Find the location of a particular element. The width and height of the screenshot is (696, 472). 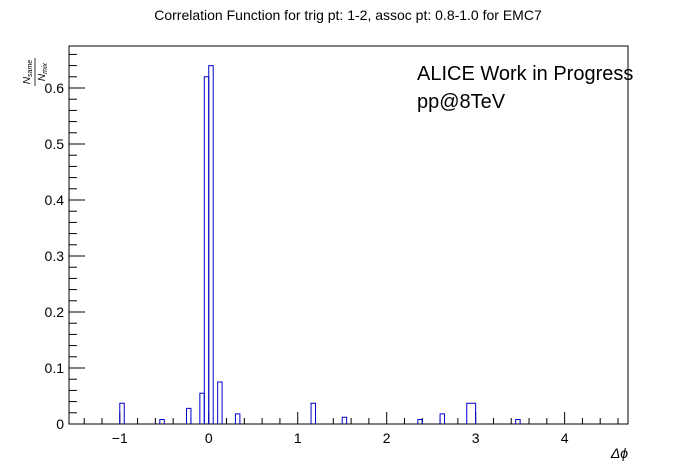

x-tick-label: 2 is located at coordinates (387, 438).